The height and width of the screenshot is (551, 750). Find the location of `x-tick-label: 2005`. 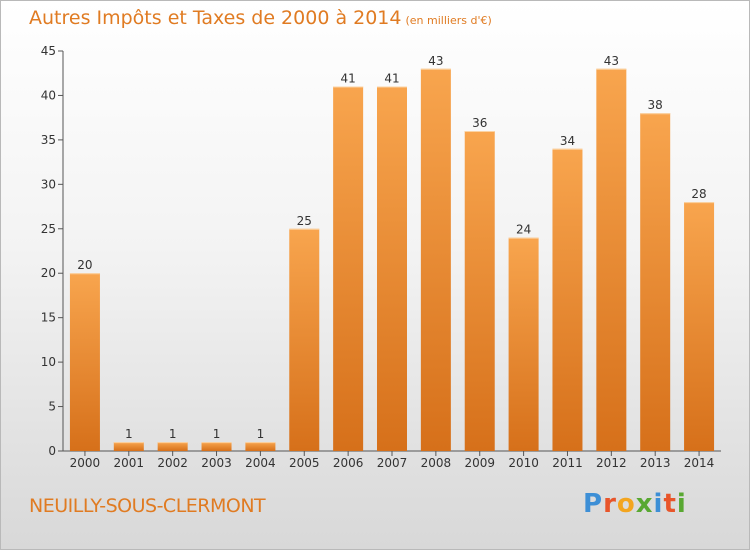

x-tick-label: 2005 is located at coordinates (304, 463).